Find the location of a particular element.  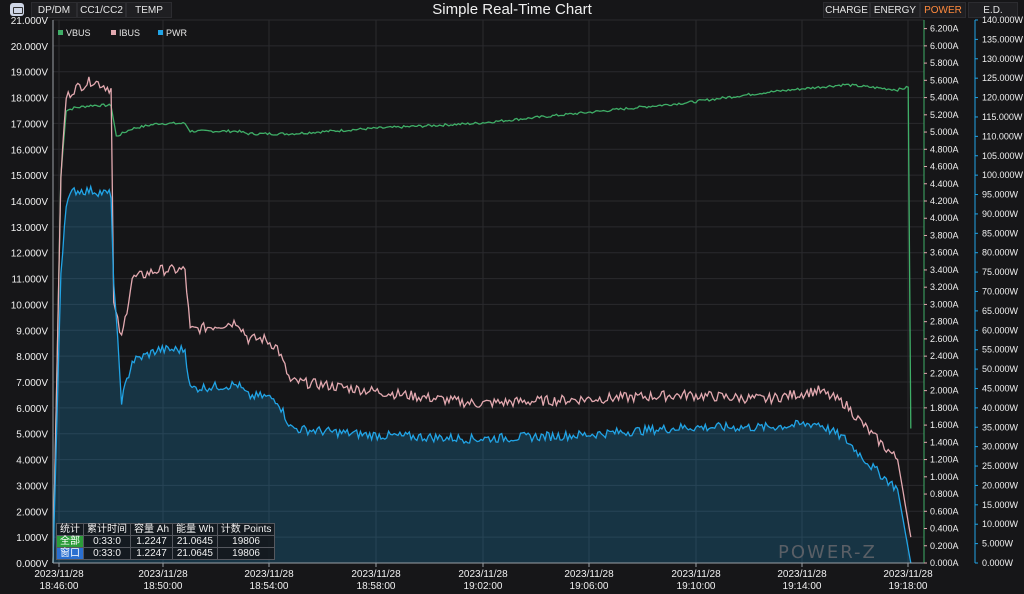

chart-title: Simple Real-Time Chart is located at coordinates (512, 9).